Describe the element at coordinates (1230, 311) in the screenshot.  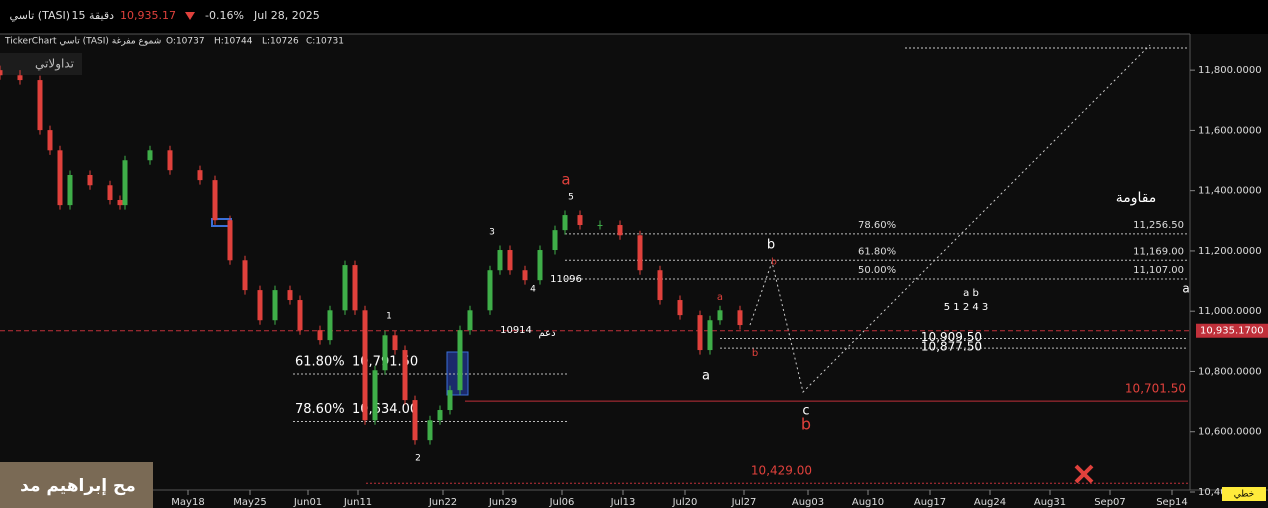
I see `y-tick-label: 11,000.0000` at that location.